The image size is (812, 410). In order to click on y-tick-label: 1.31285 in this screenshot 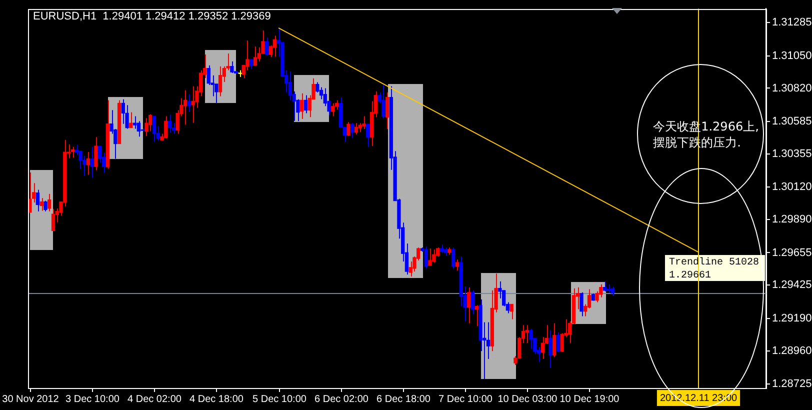, I will do `click(792, 22)`.